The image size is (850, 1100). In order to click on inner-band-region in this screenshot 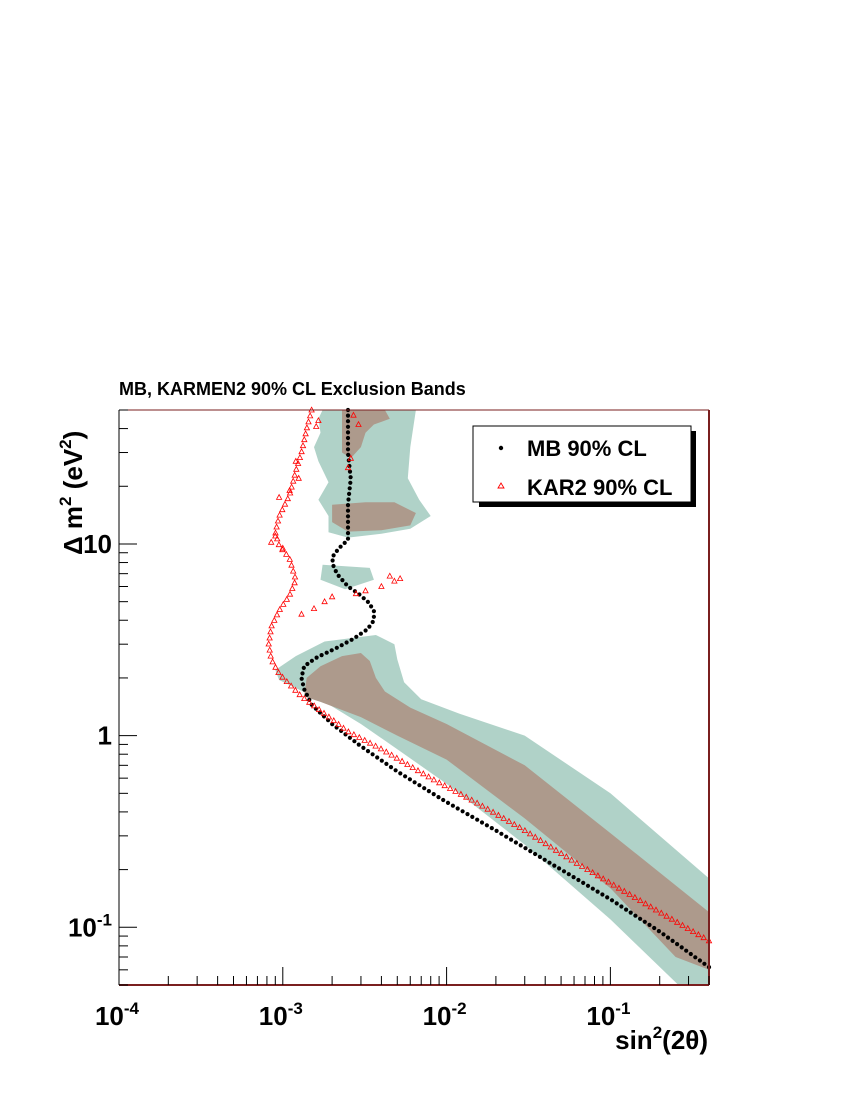, I will do `click(366, 434)`.